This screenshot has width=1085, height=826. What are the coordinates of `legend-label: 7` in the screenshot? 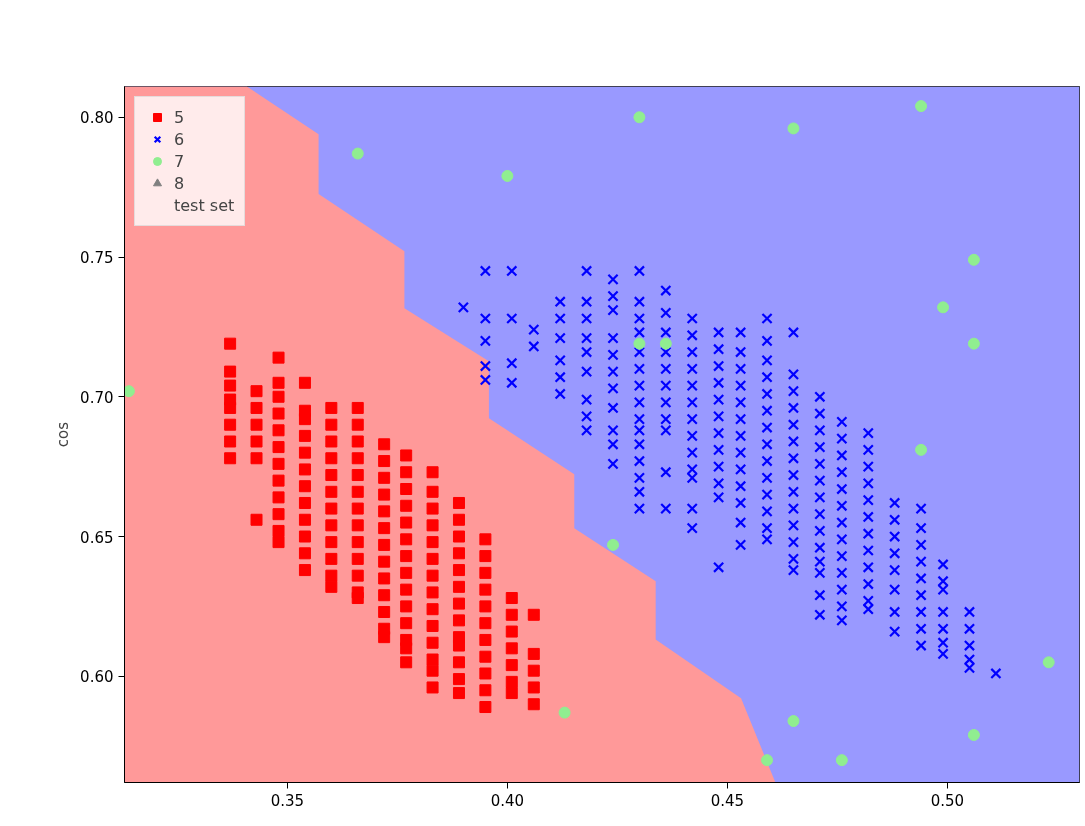 It's located at (180, 161).